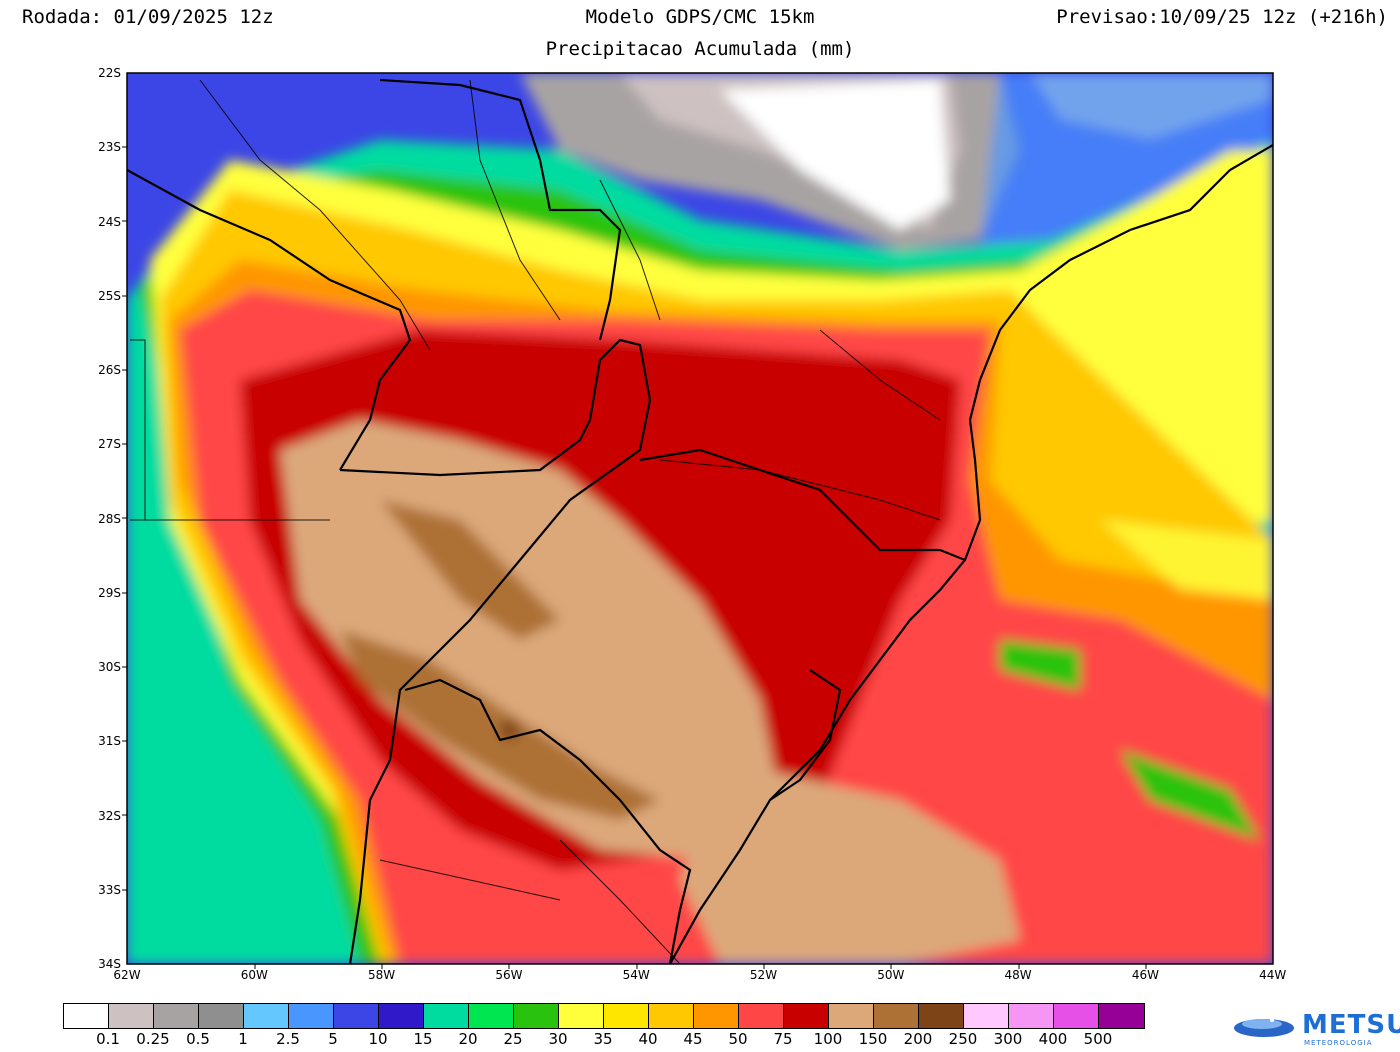 This screenshot has height=1052, width=1400. What do you see at coordinates (918, 1039) in the screenshot?
I see `color-scale-label: 200` at bounding box center [918, 1039].